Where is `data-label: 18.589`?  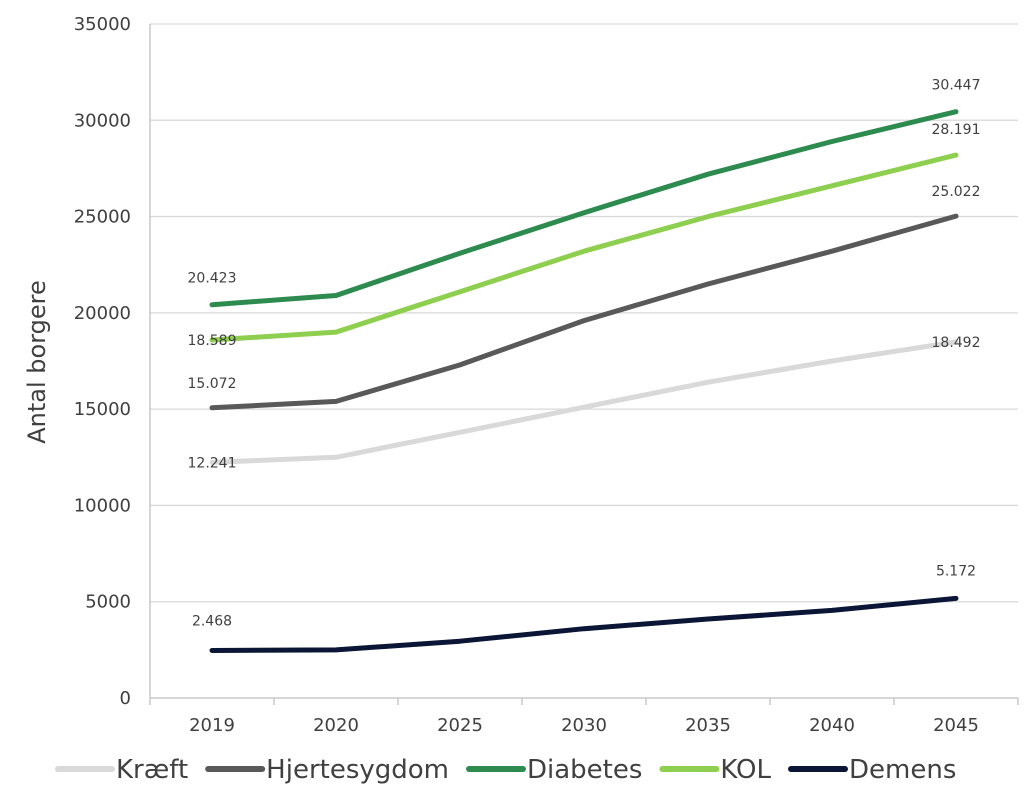
data-label: 18.589 is located at coordinates (212, 341).